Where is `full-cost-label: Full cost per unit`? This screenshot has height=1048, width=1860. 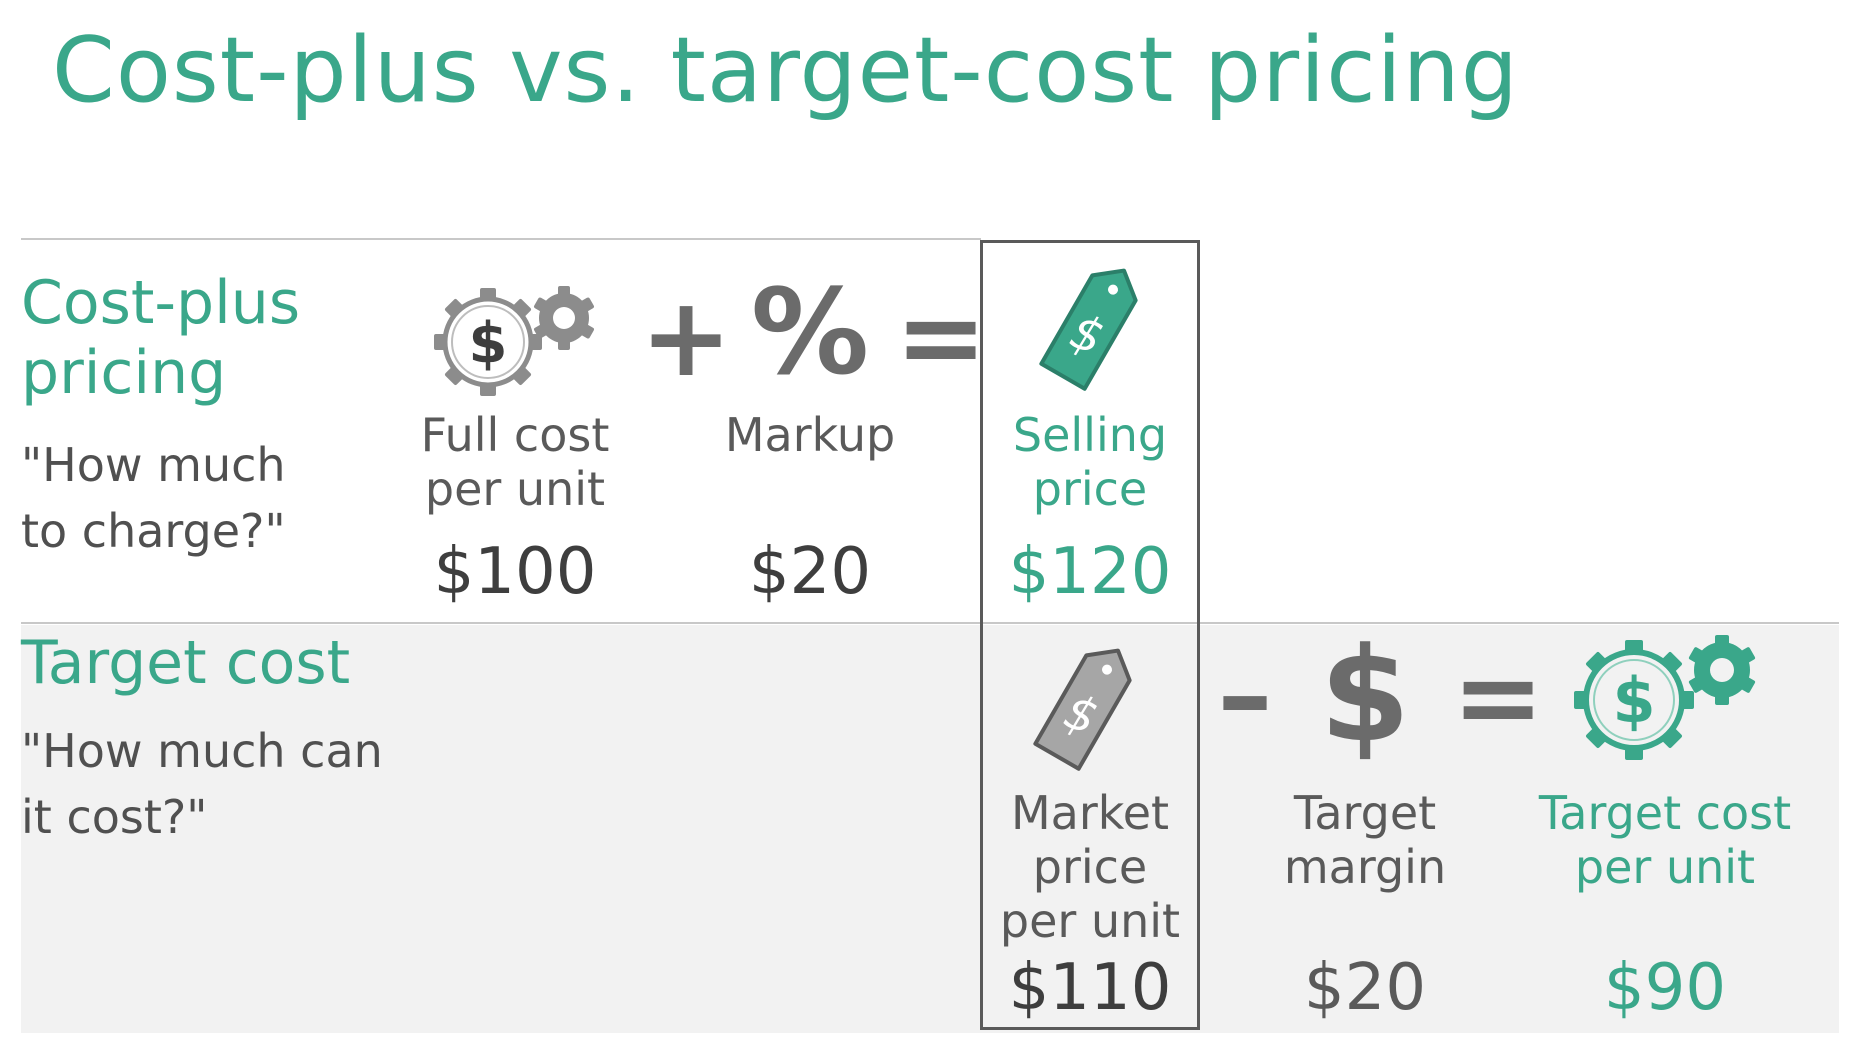
full-cost-label: Full cost per unit is located at coordinates (515, 462).